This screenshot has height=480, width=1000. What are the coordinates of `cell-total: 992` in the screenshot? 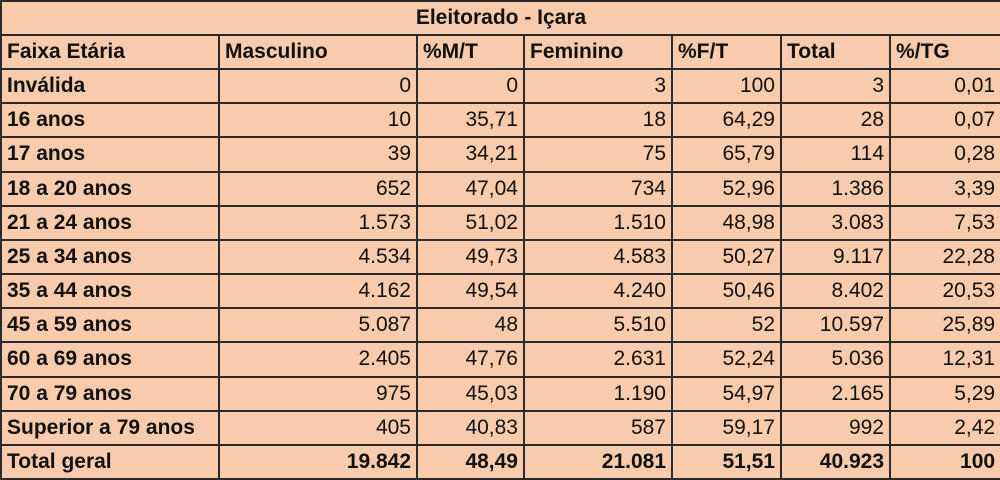 It's located at (835, 428).